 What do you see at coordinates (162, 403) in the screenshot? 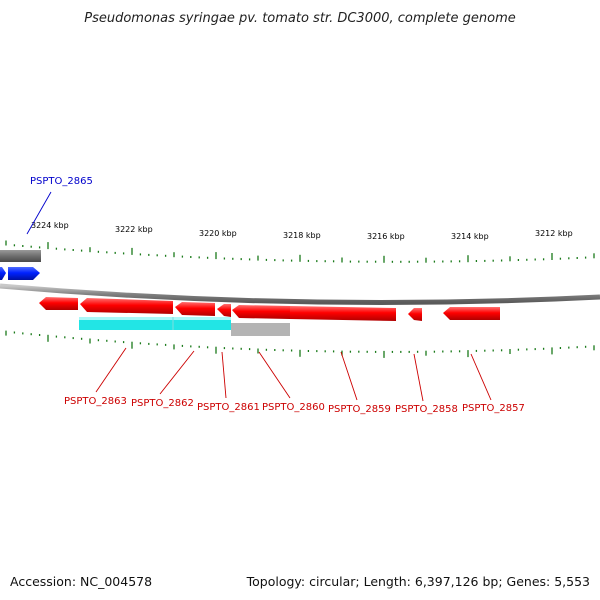
I see `gene-label-PSPTO_2862: PSPTO_2862` at bounding box center [162, 403].